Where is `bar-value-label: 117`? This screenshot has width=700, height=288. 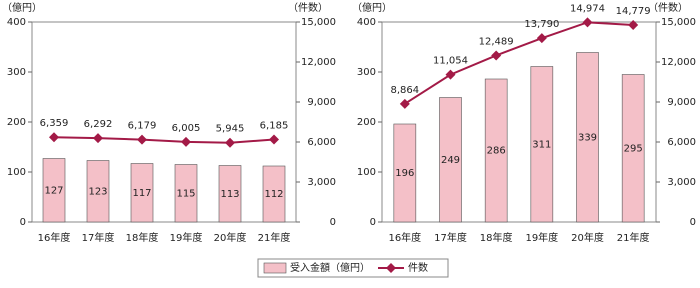
bar-value-label: 117 is located at coordinates (141, 193).